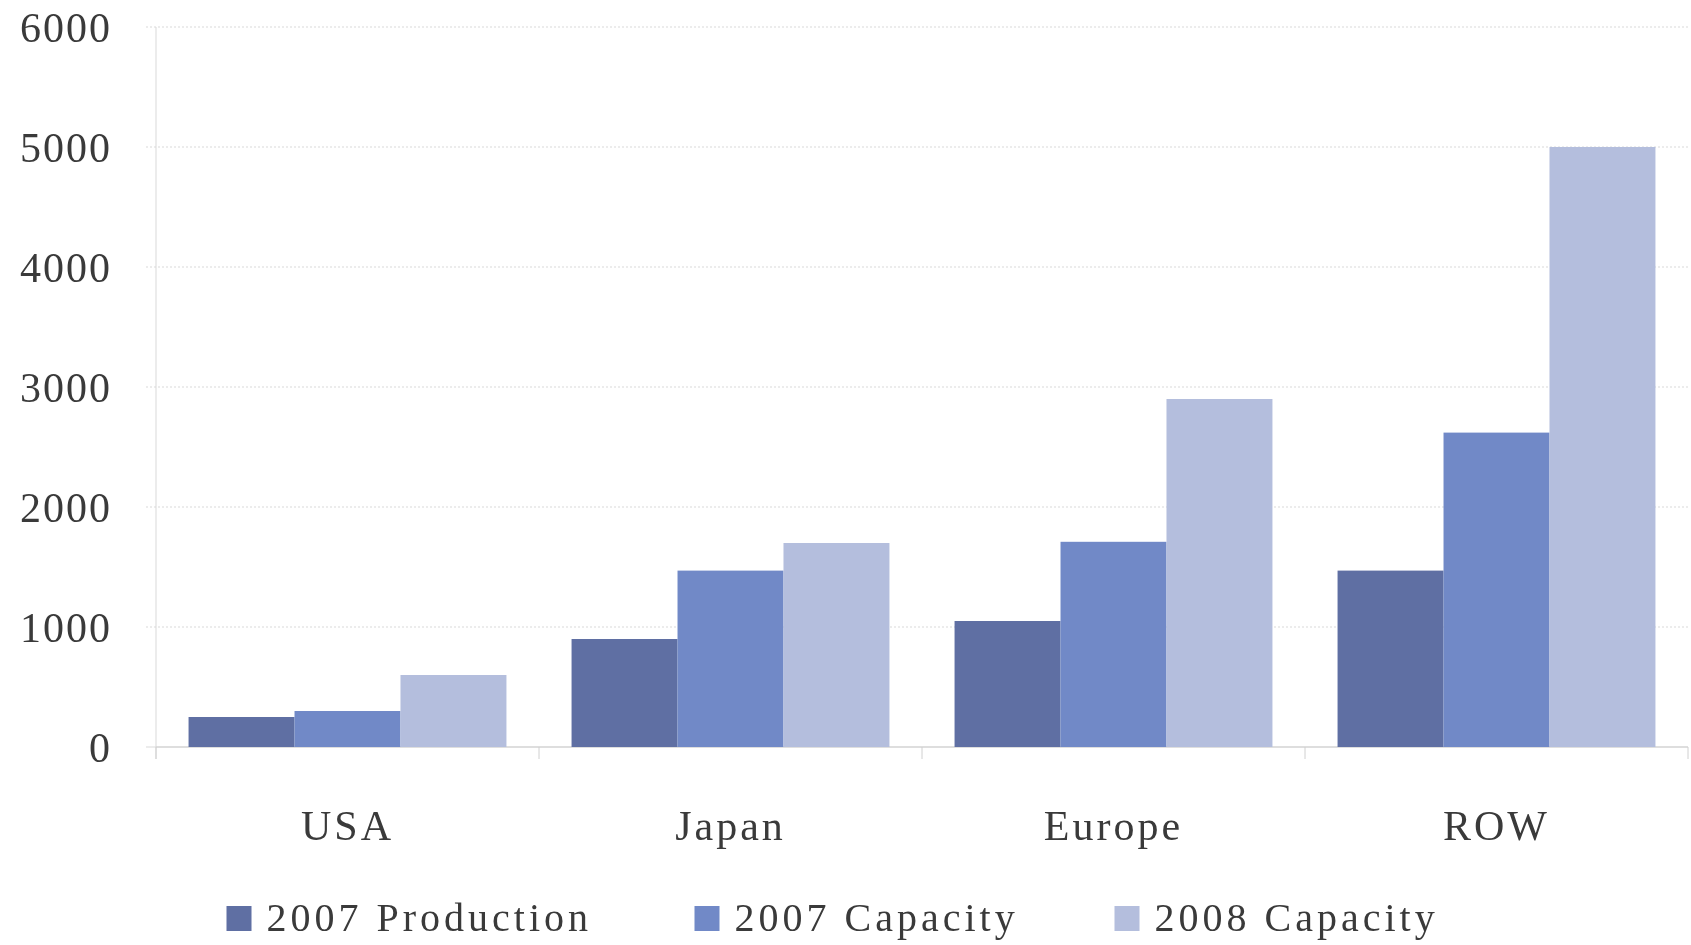  I want to click on y-tick-label: 2000, so click(66, 507).